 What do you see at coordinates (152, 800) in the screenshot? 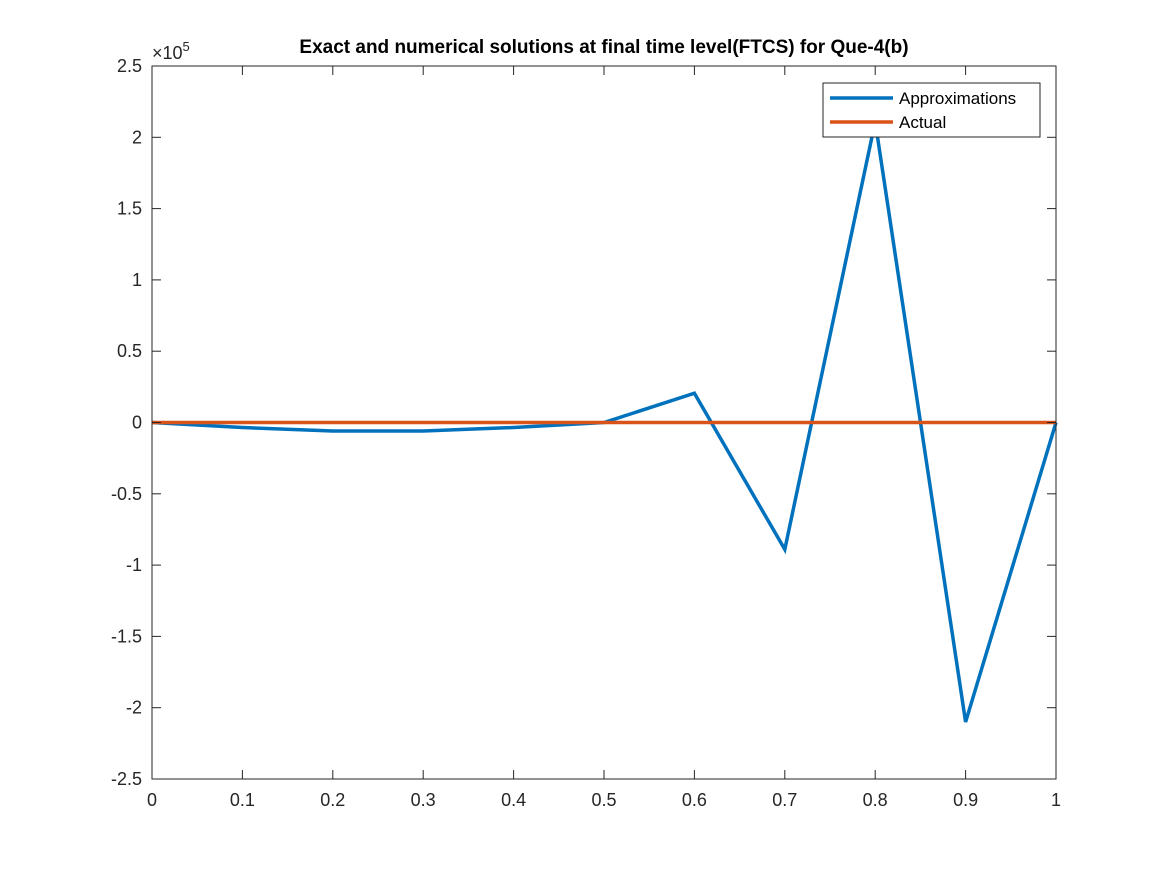
I see `x-tick-label: 0` at bounding box center [152, 800].